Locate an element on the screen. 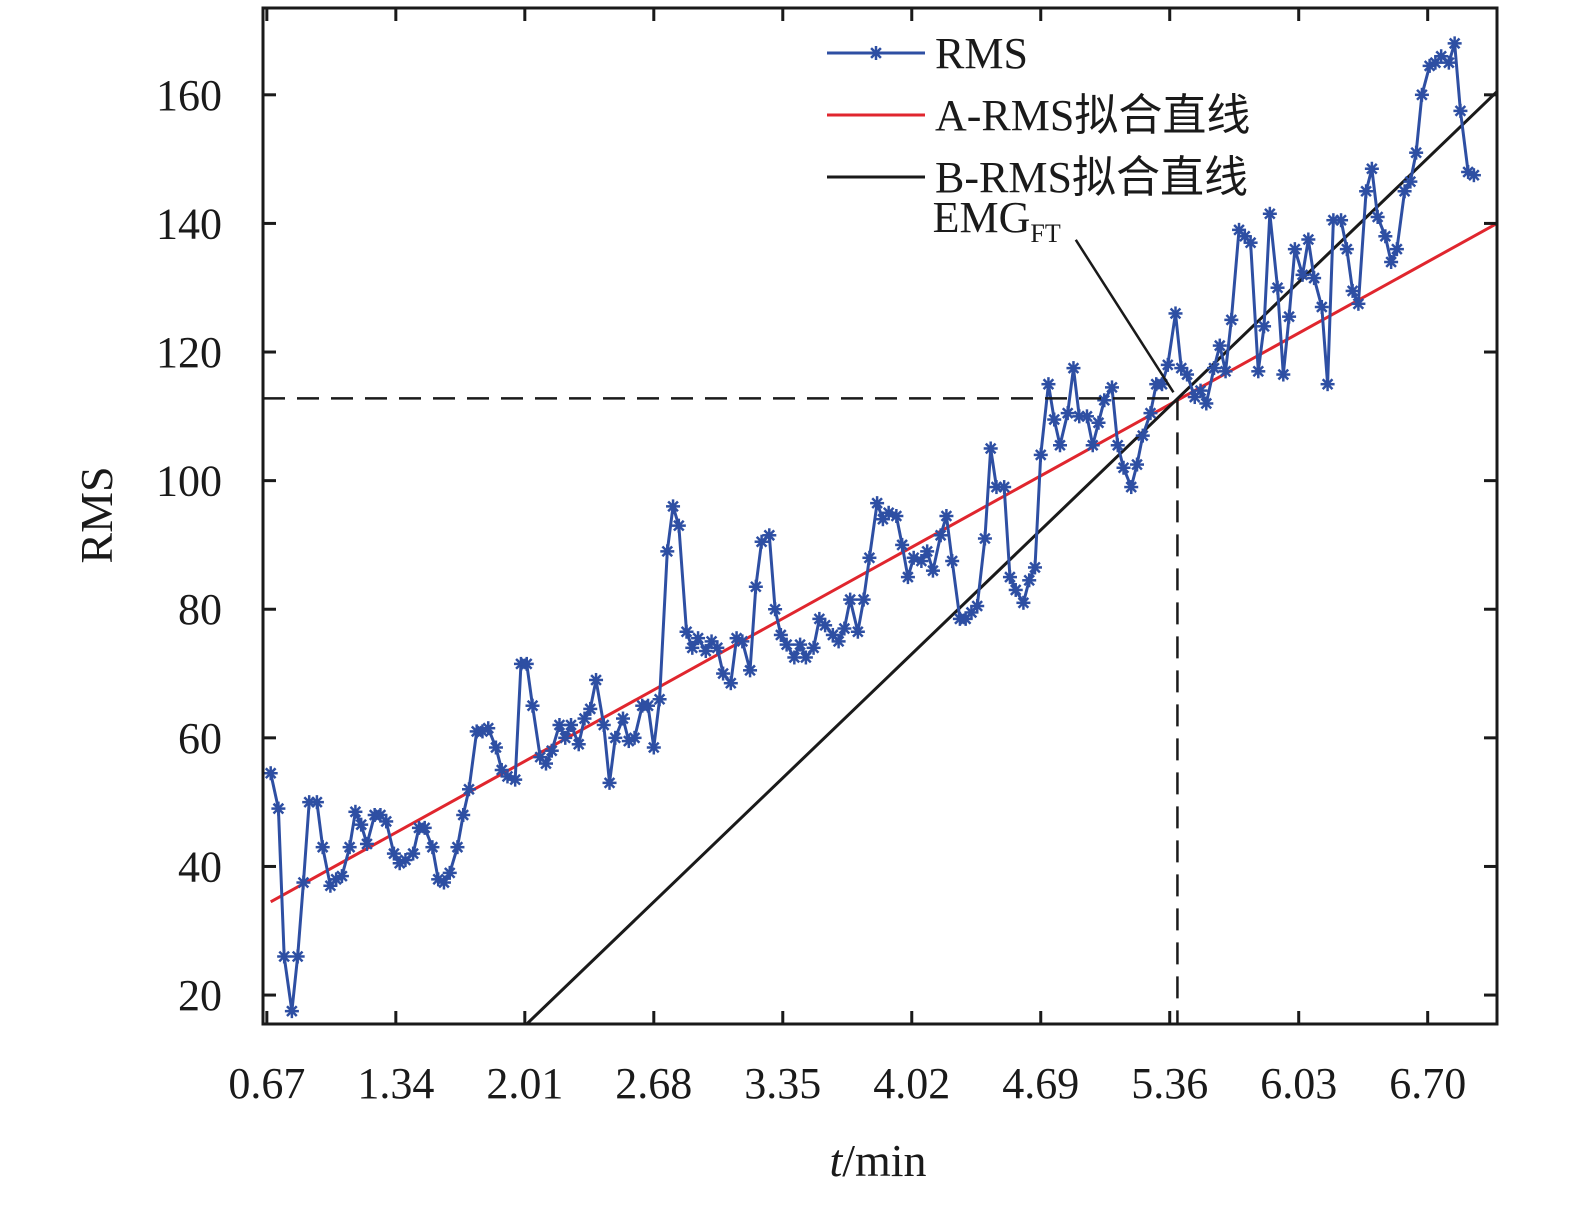 This screenshot has height=1212, width=1575. x-tick-label: 3.35 is located at coordinates (782, 1083).